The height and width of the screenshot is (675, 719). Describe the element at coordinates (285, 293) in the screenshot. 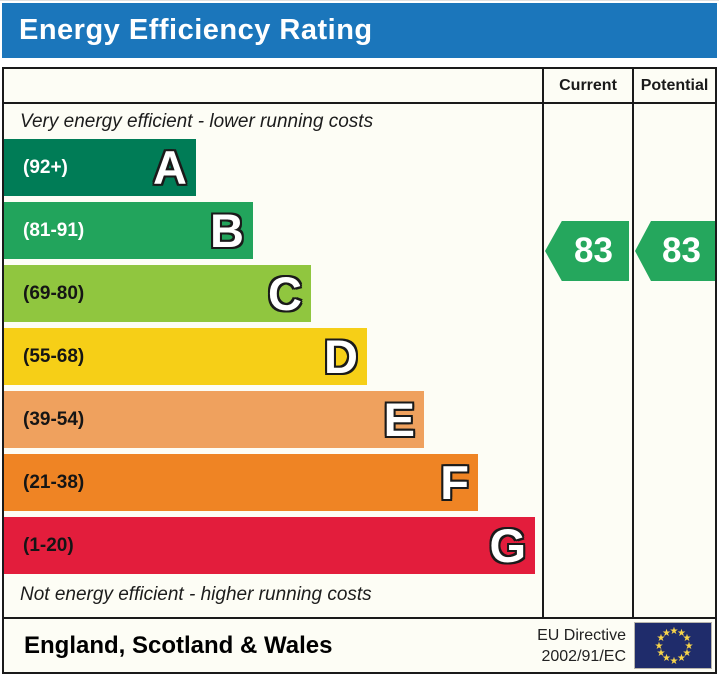

I see `band-letter: C` at that location.